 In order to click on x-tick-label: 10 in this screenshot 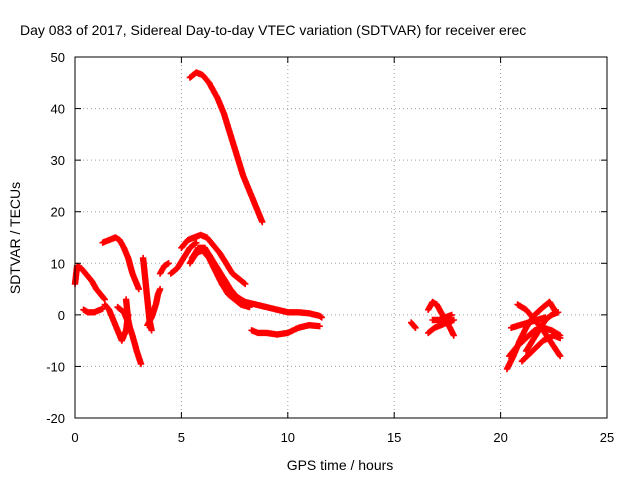, I will do `click(288, 437)`.